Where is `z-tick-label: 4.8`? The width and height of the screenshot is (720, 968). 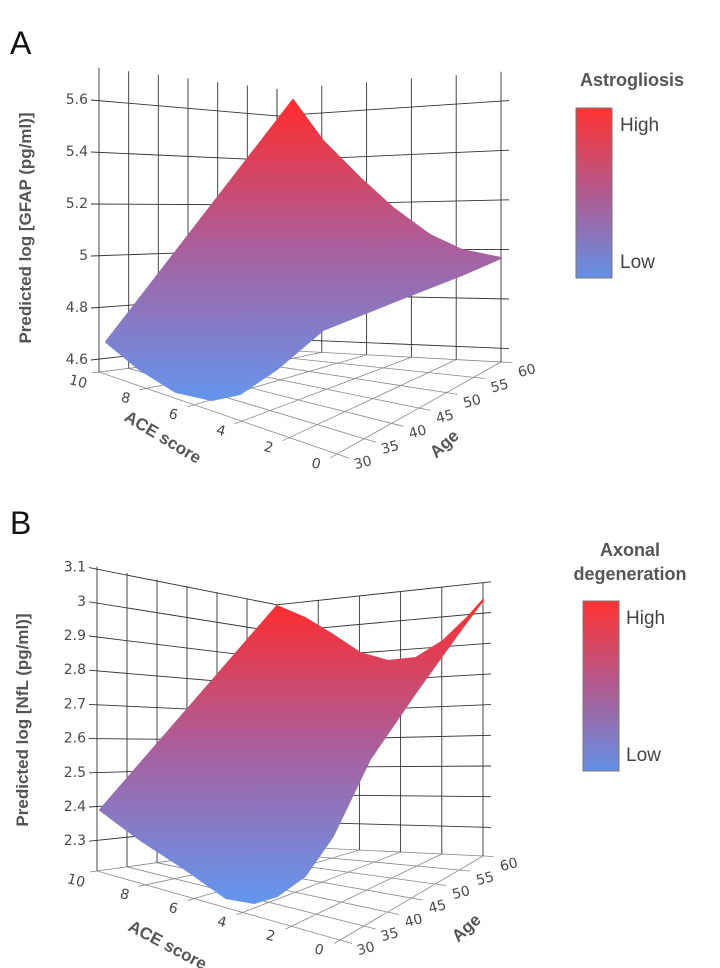
z-tick-label: 4.8 is located at coordinates (77, 308).